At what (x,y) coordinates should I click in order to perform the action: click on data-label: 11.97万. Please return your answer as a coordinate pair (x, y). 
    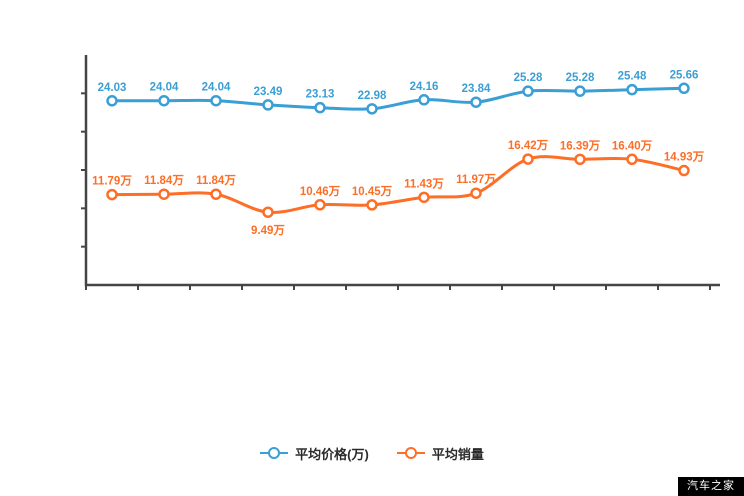
    Looking at the image, I should click on (476, 179).